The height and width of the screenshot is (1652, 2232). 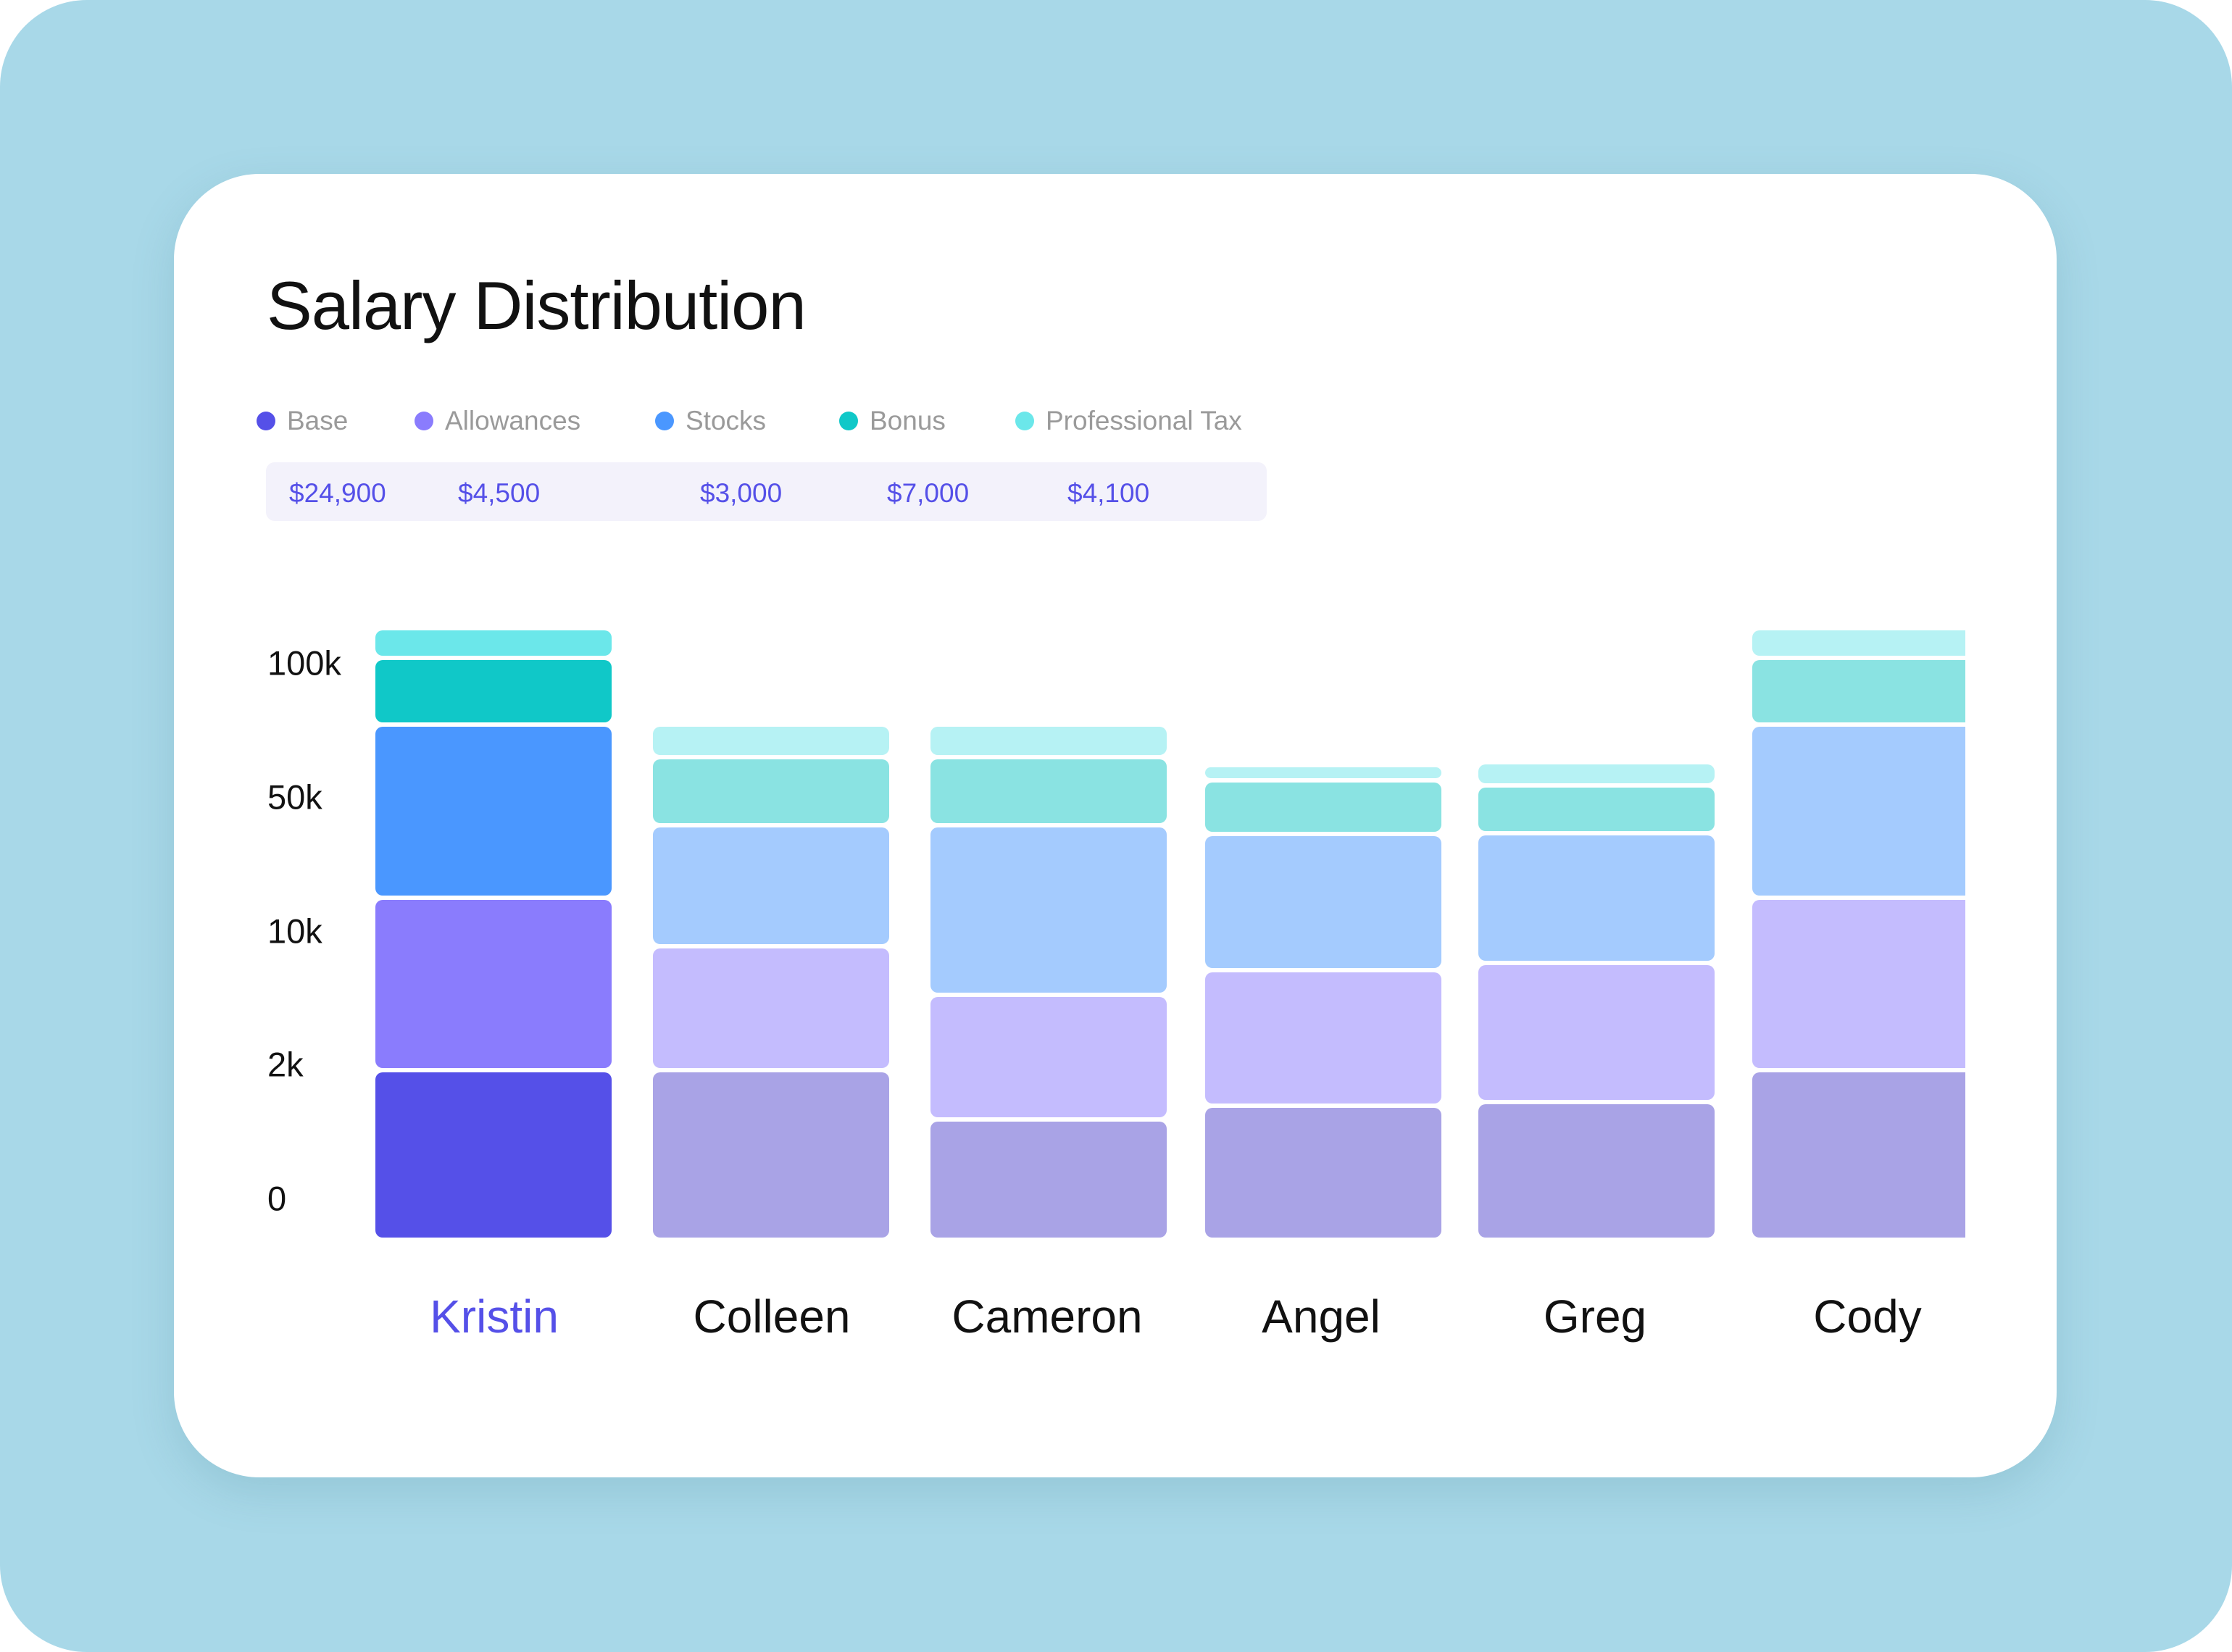 What do you see at coordinates (294, 931) in the screenshot?
I see `y-tick-label: 10k` at bounding box center [294, 931].